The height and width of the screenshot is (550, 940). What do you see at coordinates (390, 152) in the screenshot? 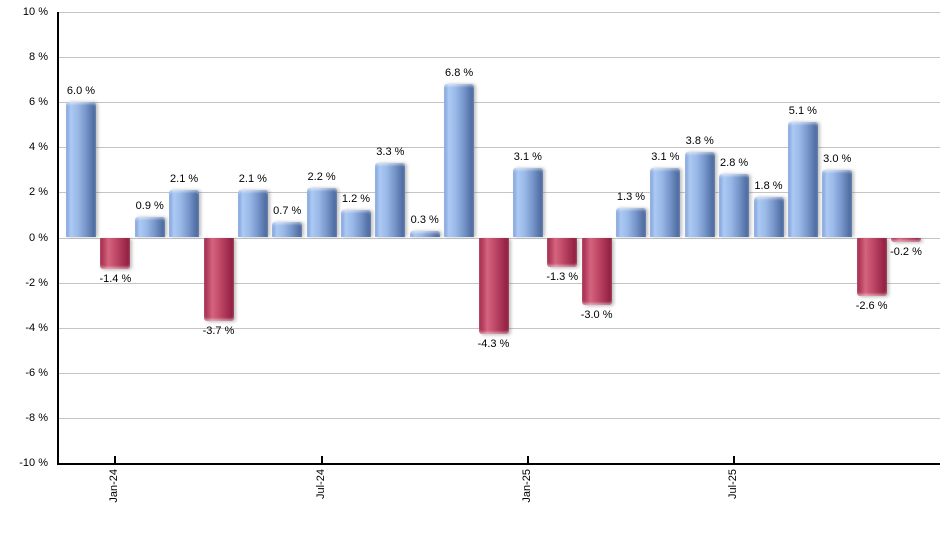
I see `bar-value-label: 3.3 %` at bounding box center [390, 152].